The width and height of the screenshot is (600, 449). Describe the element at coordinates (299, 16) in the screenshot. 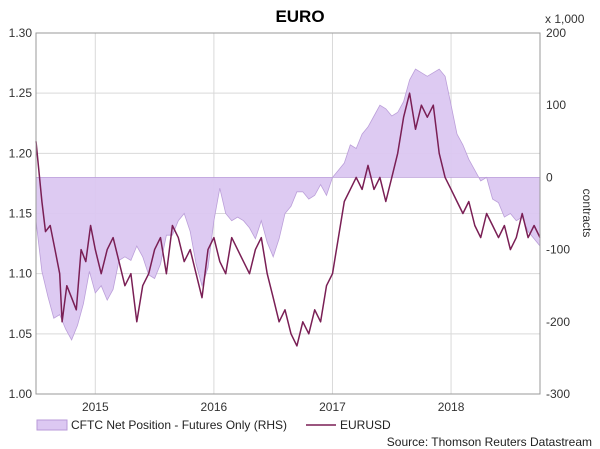

I see `chart-title: EURO` at that location.